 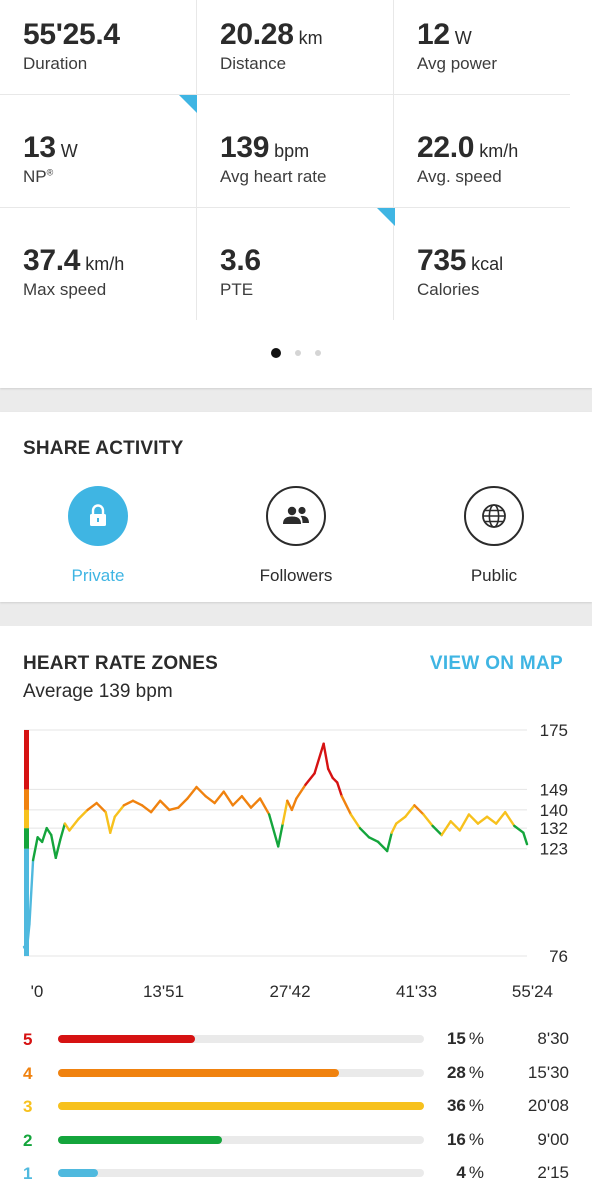 What do you see at coordinates (296, 516) in the screenshot?
I see `followers-option-circle` at bounding box center [296, 516].